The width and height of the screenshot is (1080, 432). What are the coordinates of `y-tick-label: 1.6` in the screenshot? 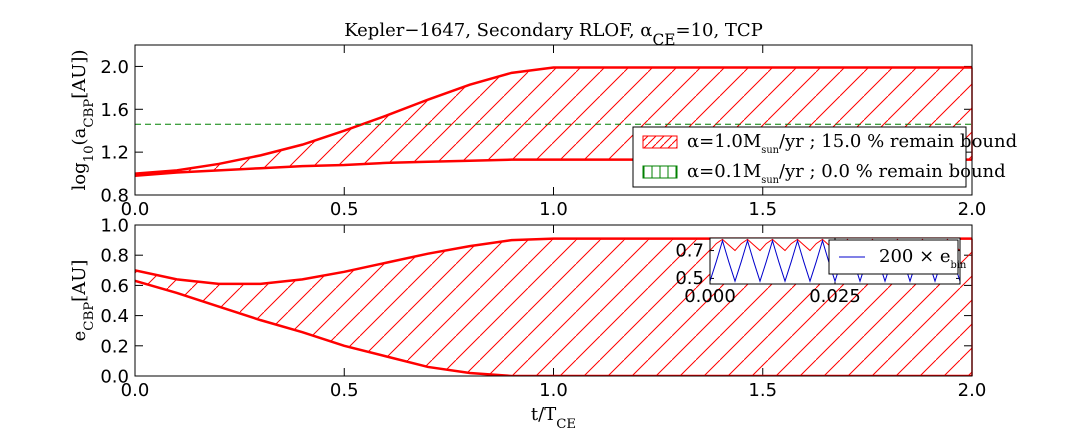 It's located at (114, 110).